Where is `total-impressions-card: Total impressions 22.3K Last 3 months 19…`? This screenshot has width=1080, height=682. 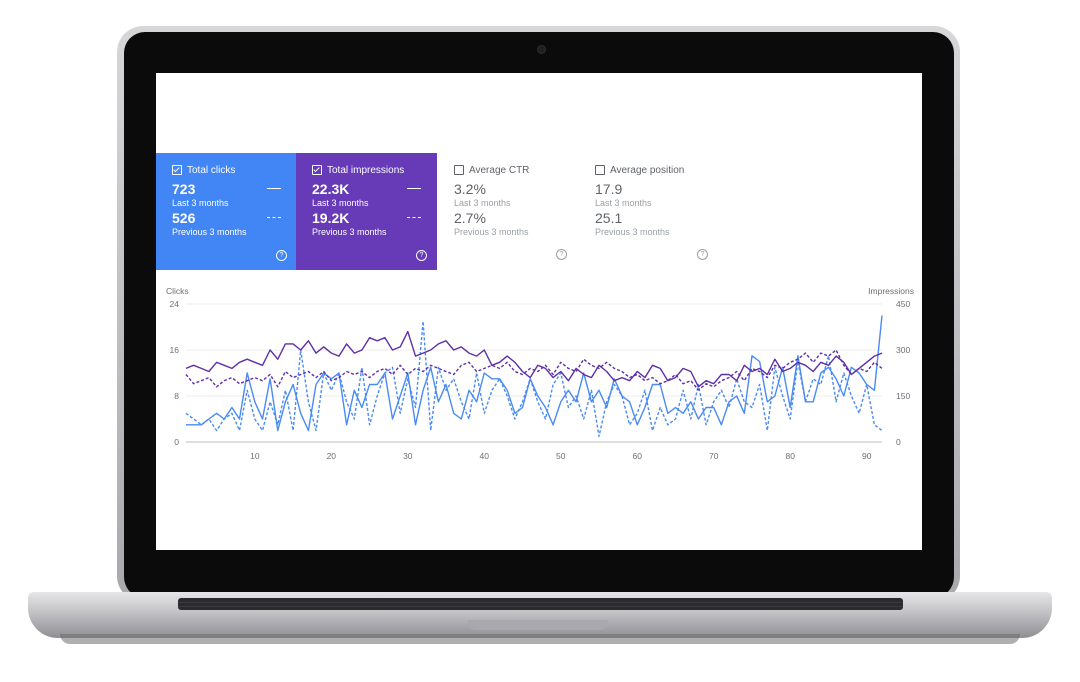 total-impressions-card: Total impressions 22.3K Last 3 months 19… is located at coordinates (366, 211).